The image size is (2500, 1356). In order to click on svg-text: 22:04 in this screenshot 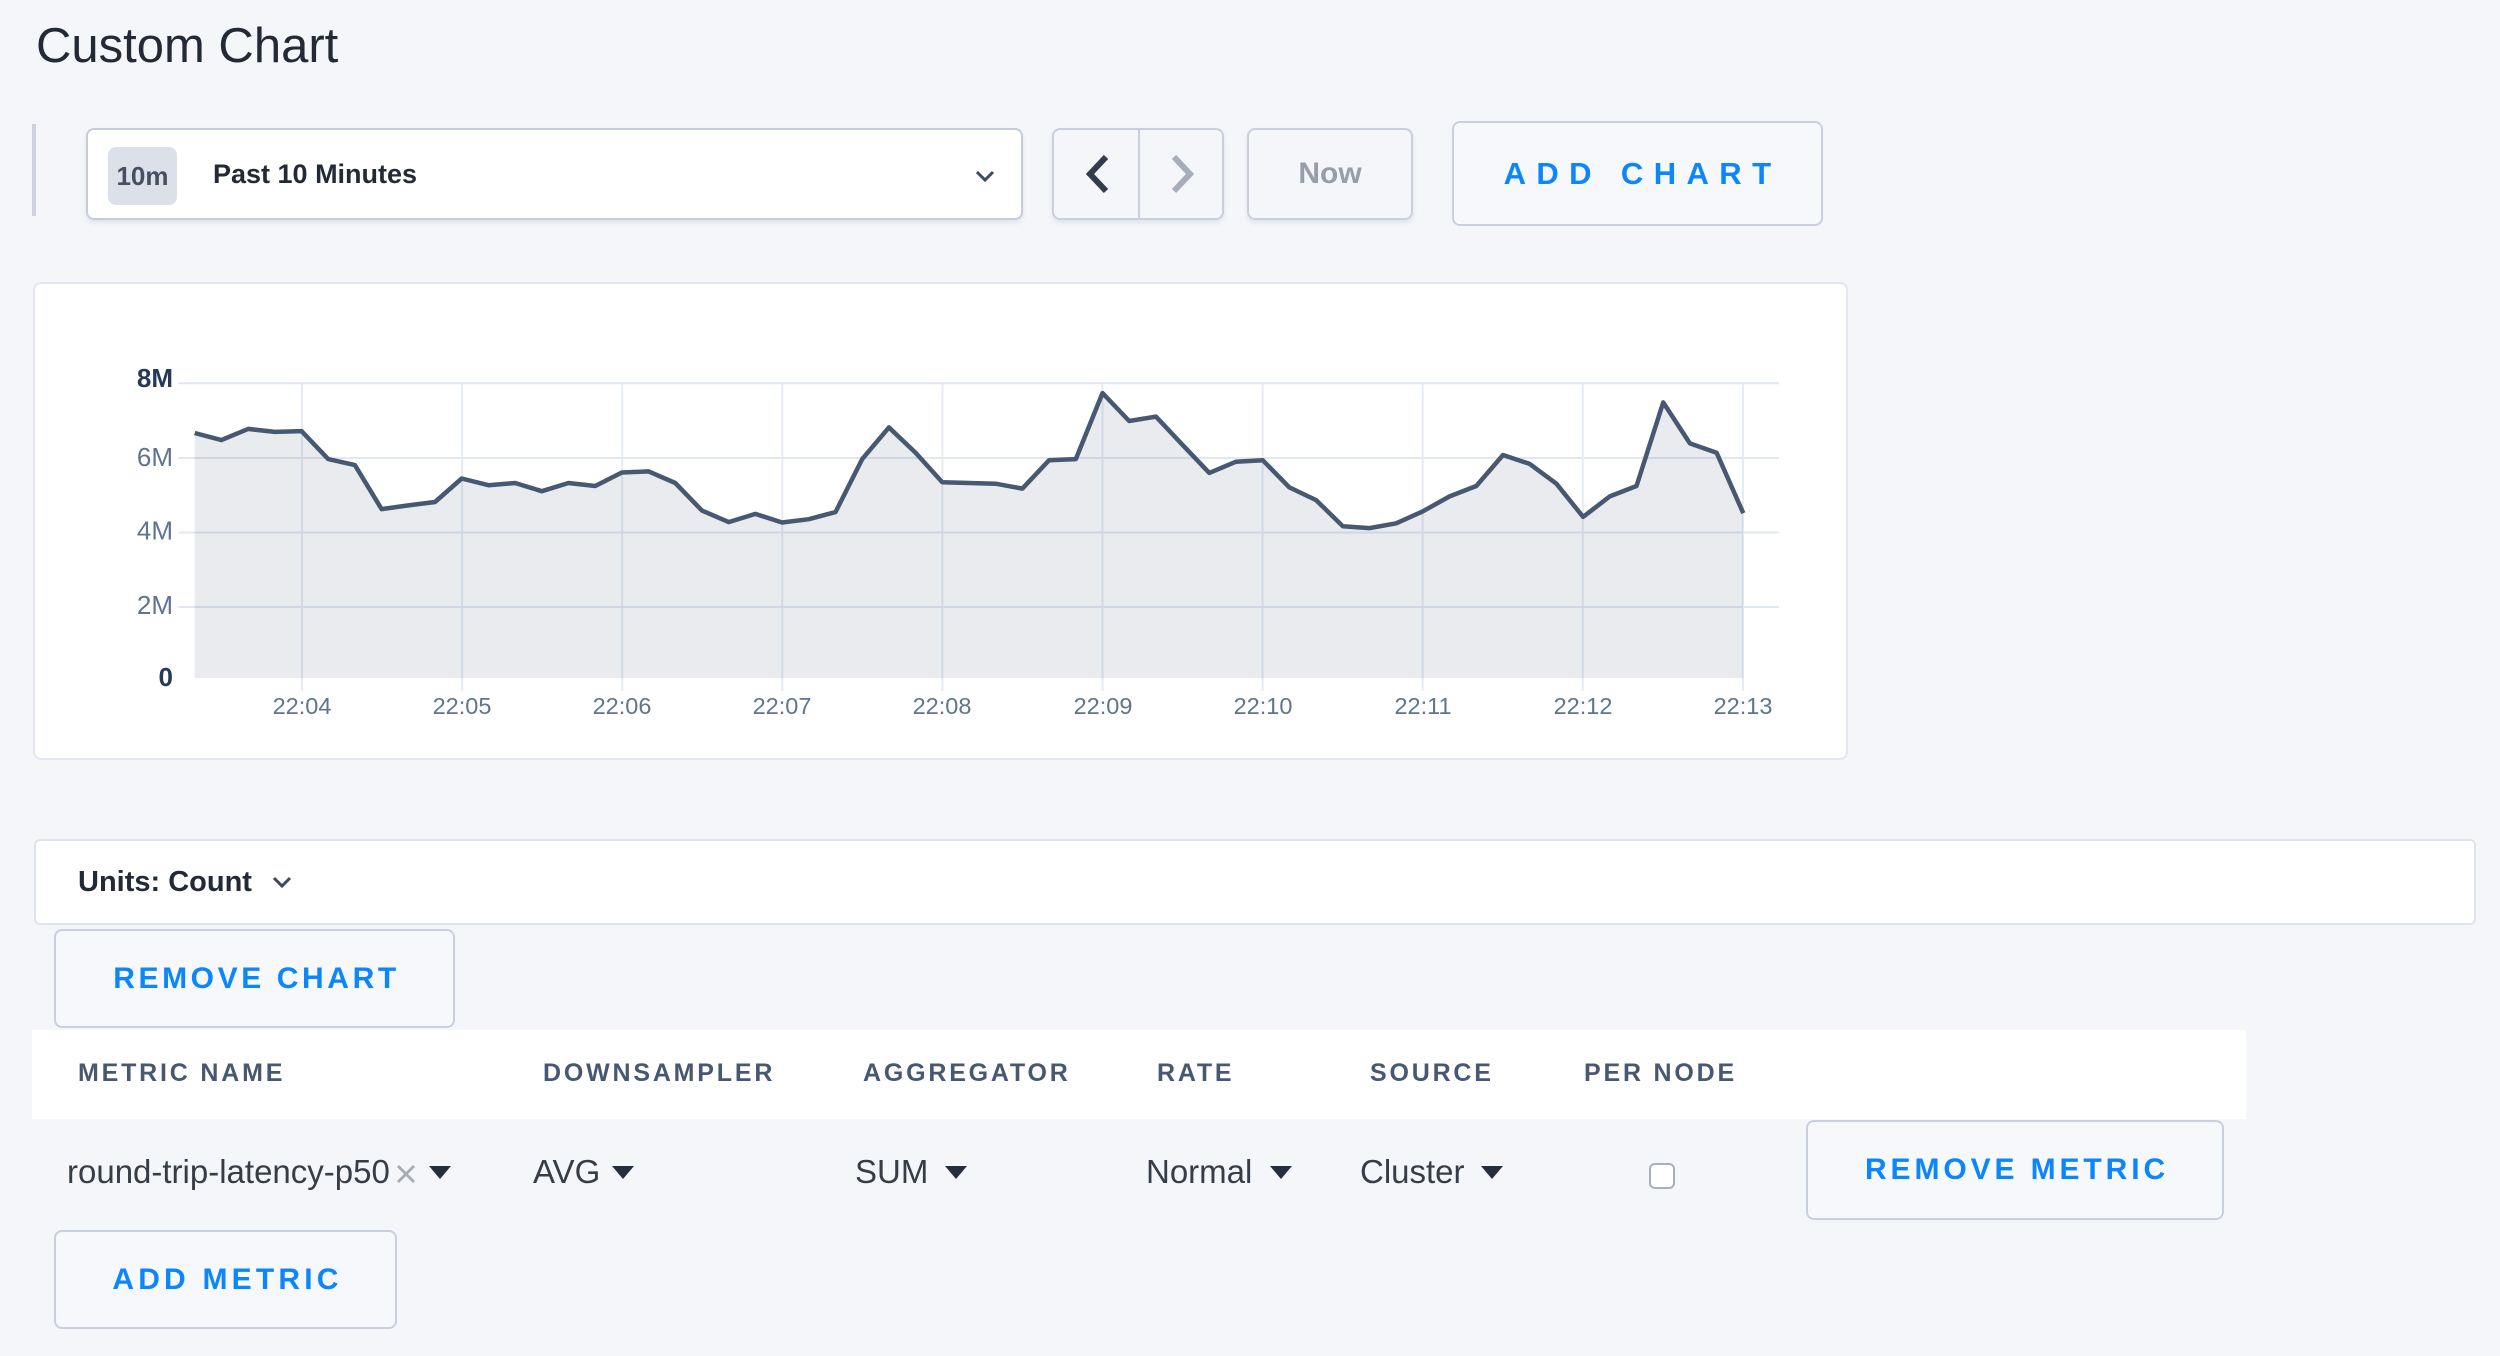, I will do `click(302, 706)`.